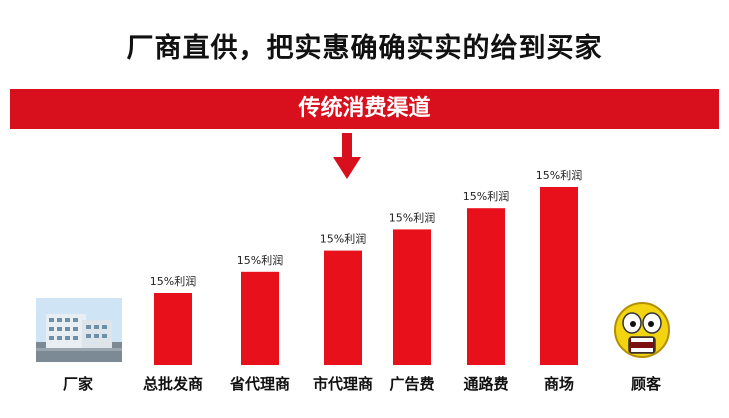 The height and width of the screenshot is (418, 729). I want to click on factory-building-icon, so click(79, 330).